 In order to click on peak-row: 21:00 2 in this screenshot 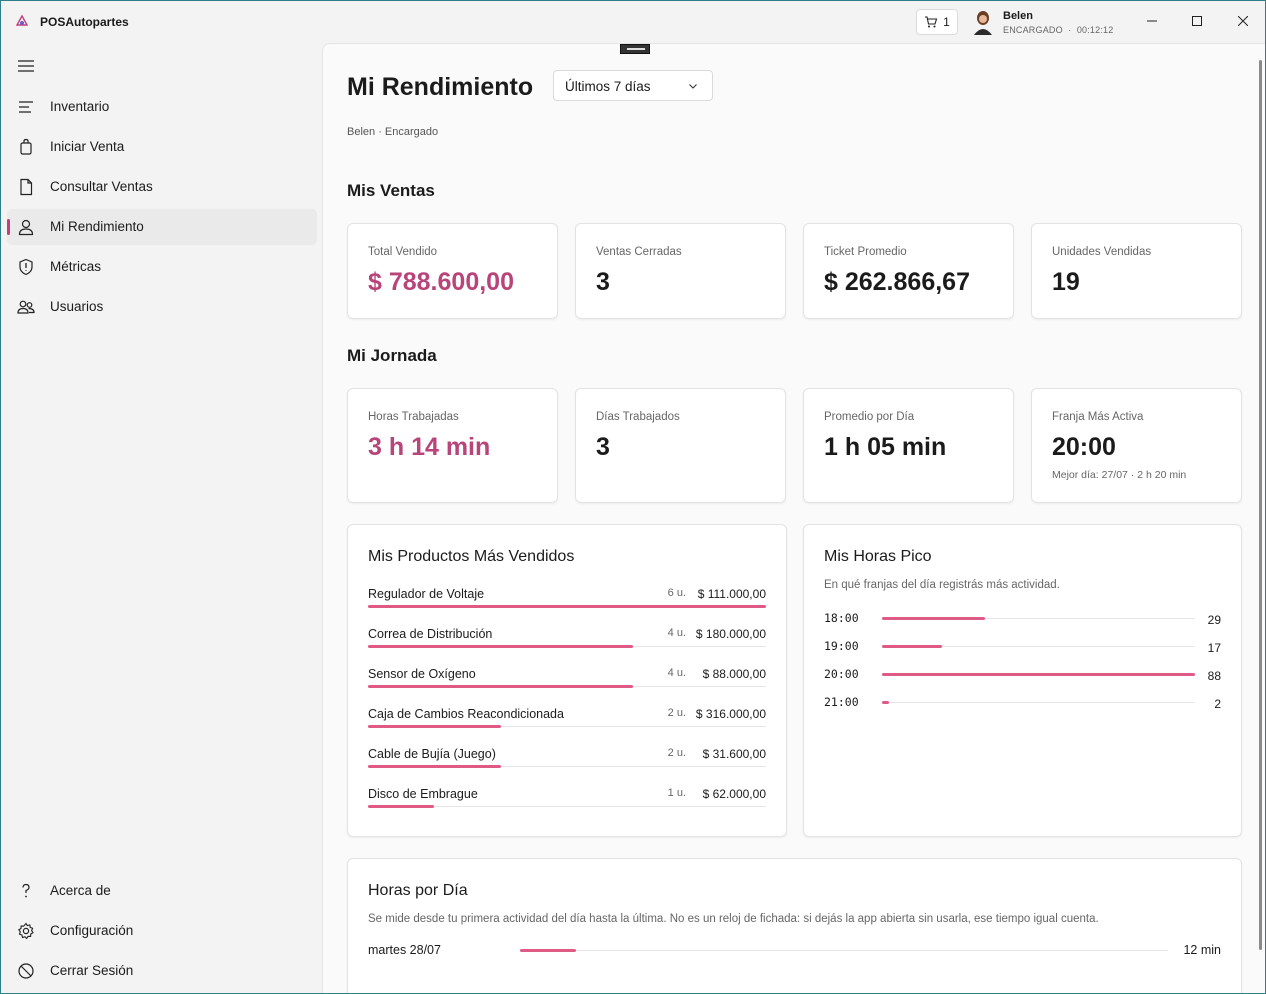, I will do `click(1022, 705)`.